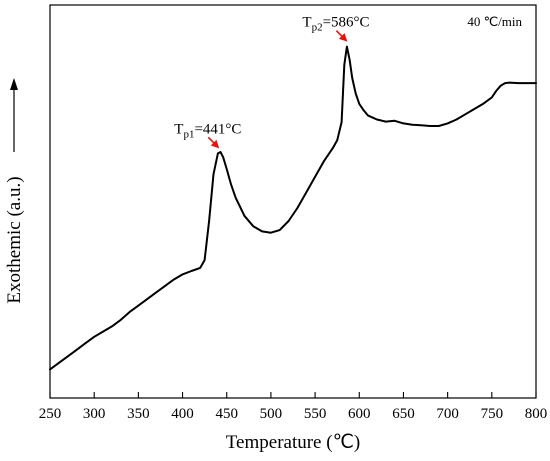  I want to click on x-tick-label: 600, so click(359, 414).